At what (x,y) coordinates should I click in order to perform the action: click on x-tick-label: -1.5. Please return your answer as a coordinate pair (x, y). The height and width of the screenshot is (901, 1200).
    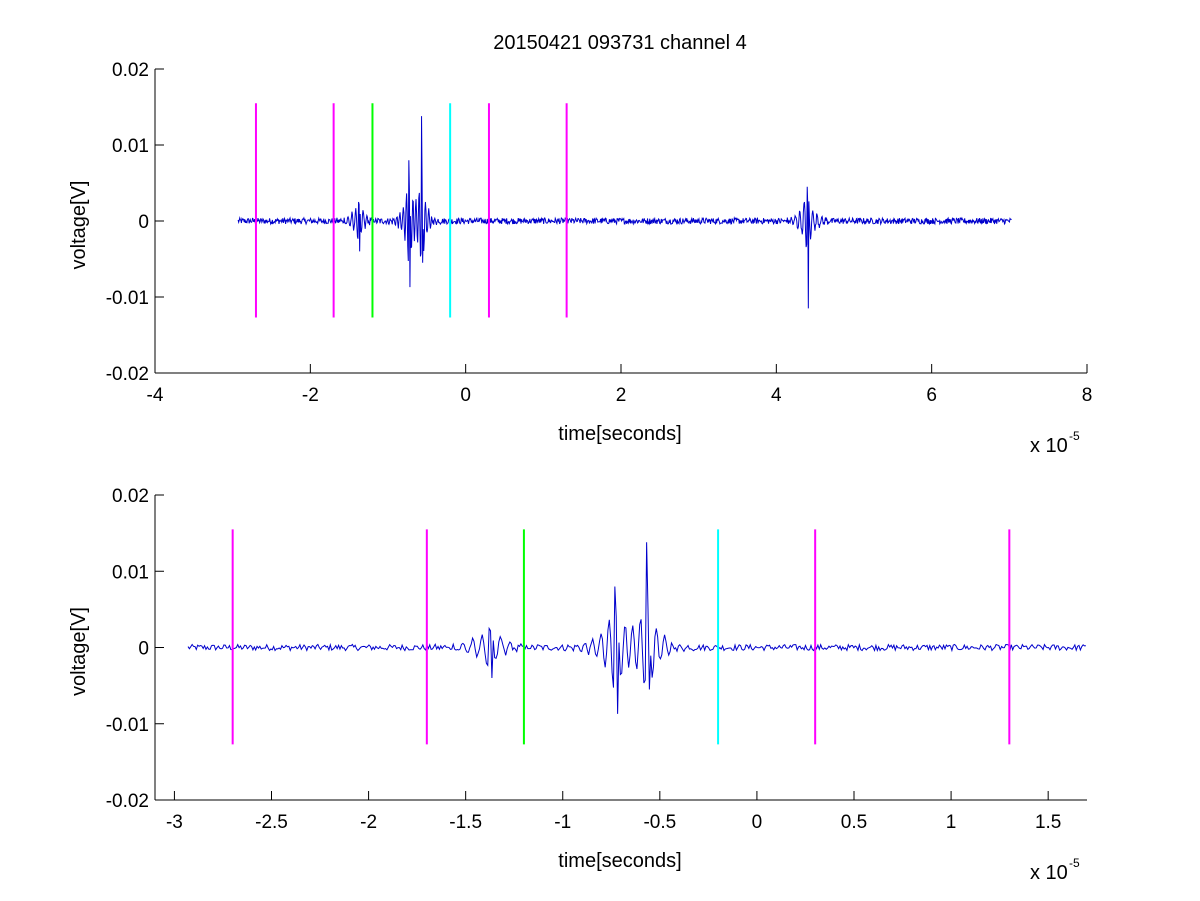
    Looking at the image, I should click on (465, 822).